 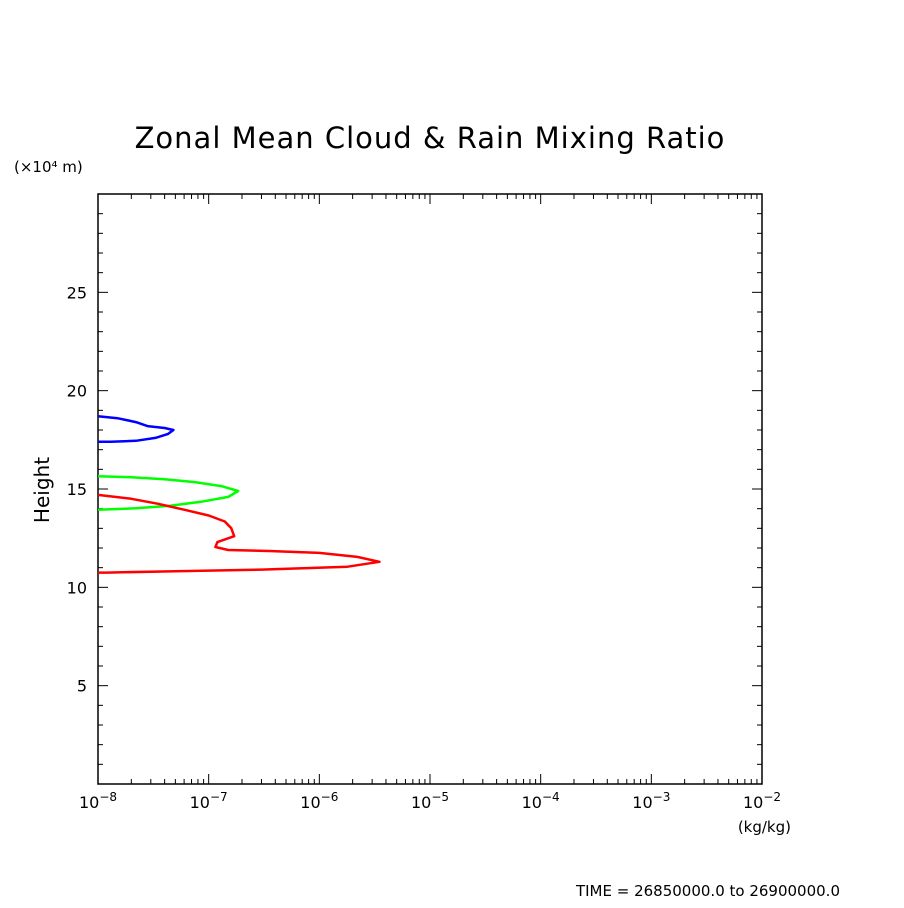 I want to click on y-tick-label: 10, so click(x=77, y=587).